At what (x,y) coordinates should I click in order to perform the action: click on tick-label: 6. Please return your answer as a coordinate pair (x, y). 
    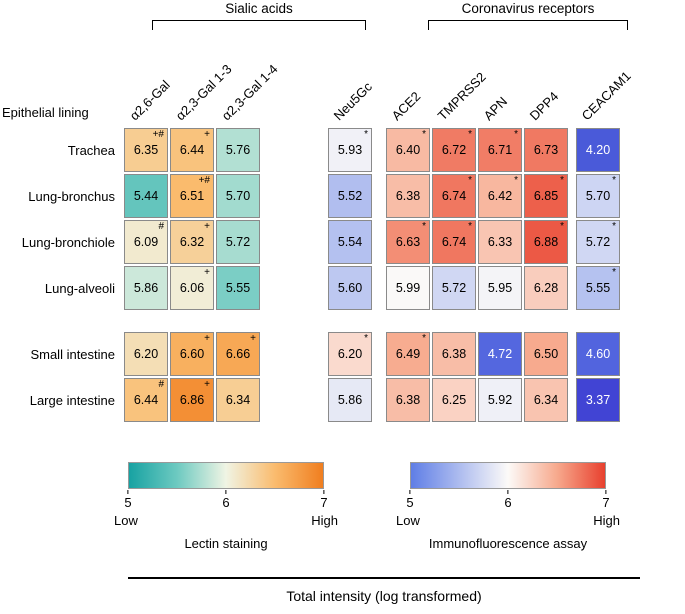
    Looking at the image, I should click on (226, 502).